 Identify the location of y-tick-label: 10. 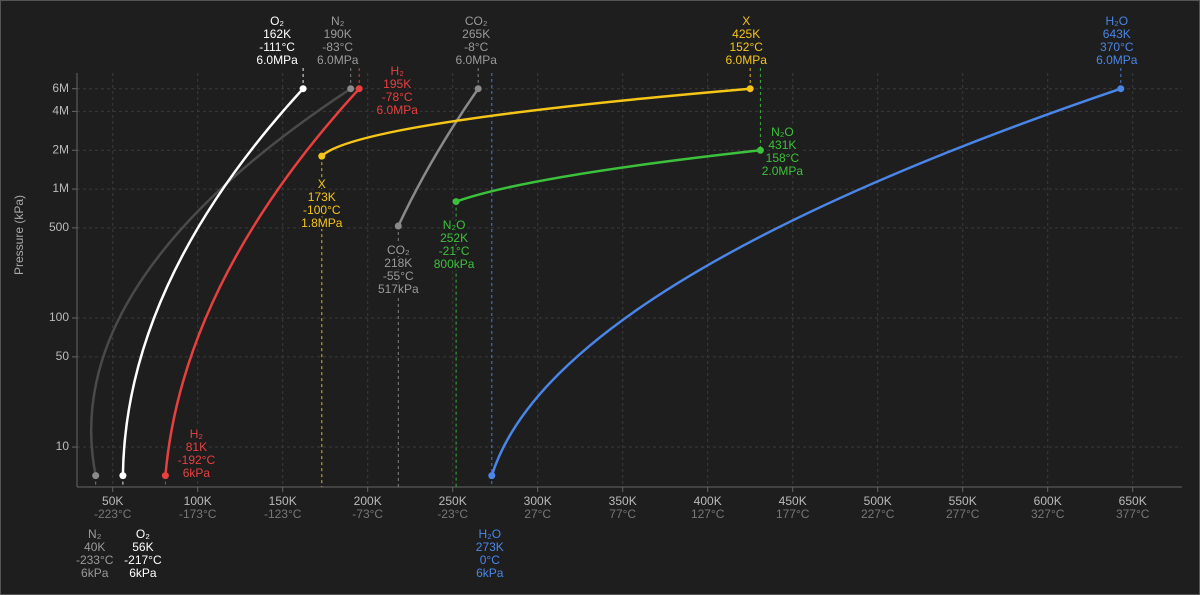
(63, 446).